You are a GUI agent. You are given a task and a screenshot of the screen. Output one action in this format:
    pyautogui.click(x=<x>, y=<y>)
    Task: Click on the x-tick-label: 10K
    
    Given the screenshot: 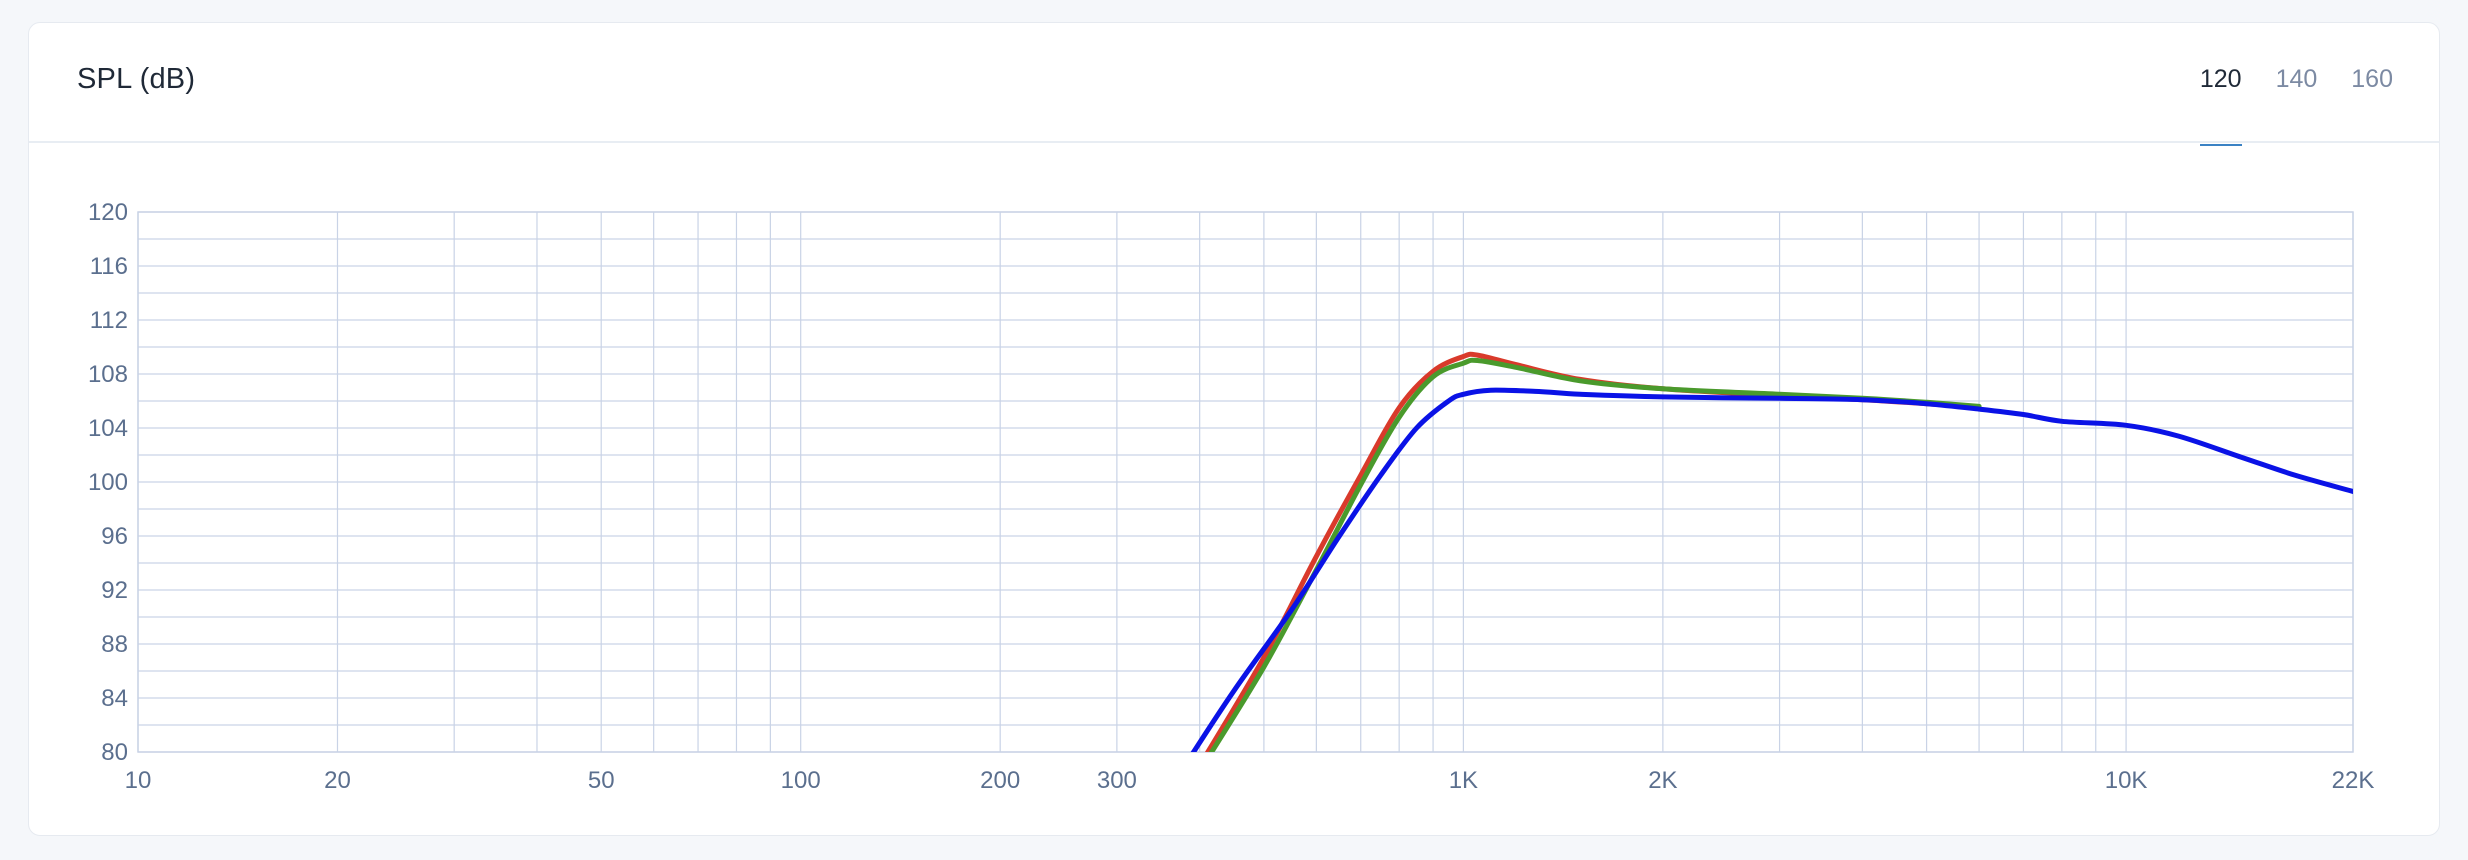 What is the action you would take?
    pyautogui.click(x=2126, y=780)
    